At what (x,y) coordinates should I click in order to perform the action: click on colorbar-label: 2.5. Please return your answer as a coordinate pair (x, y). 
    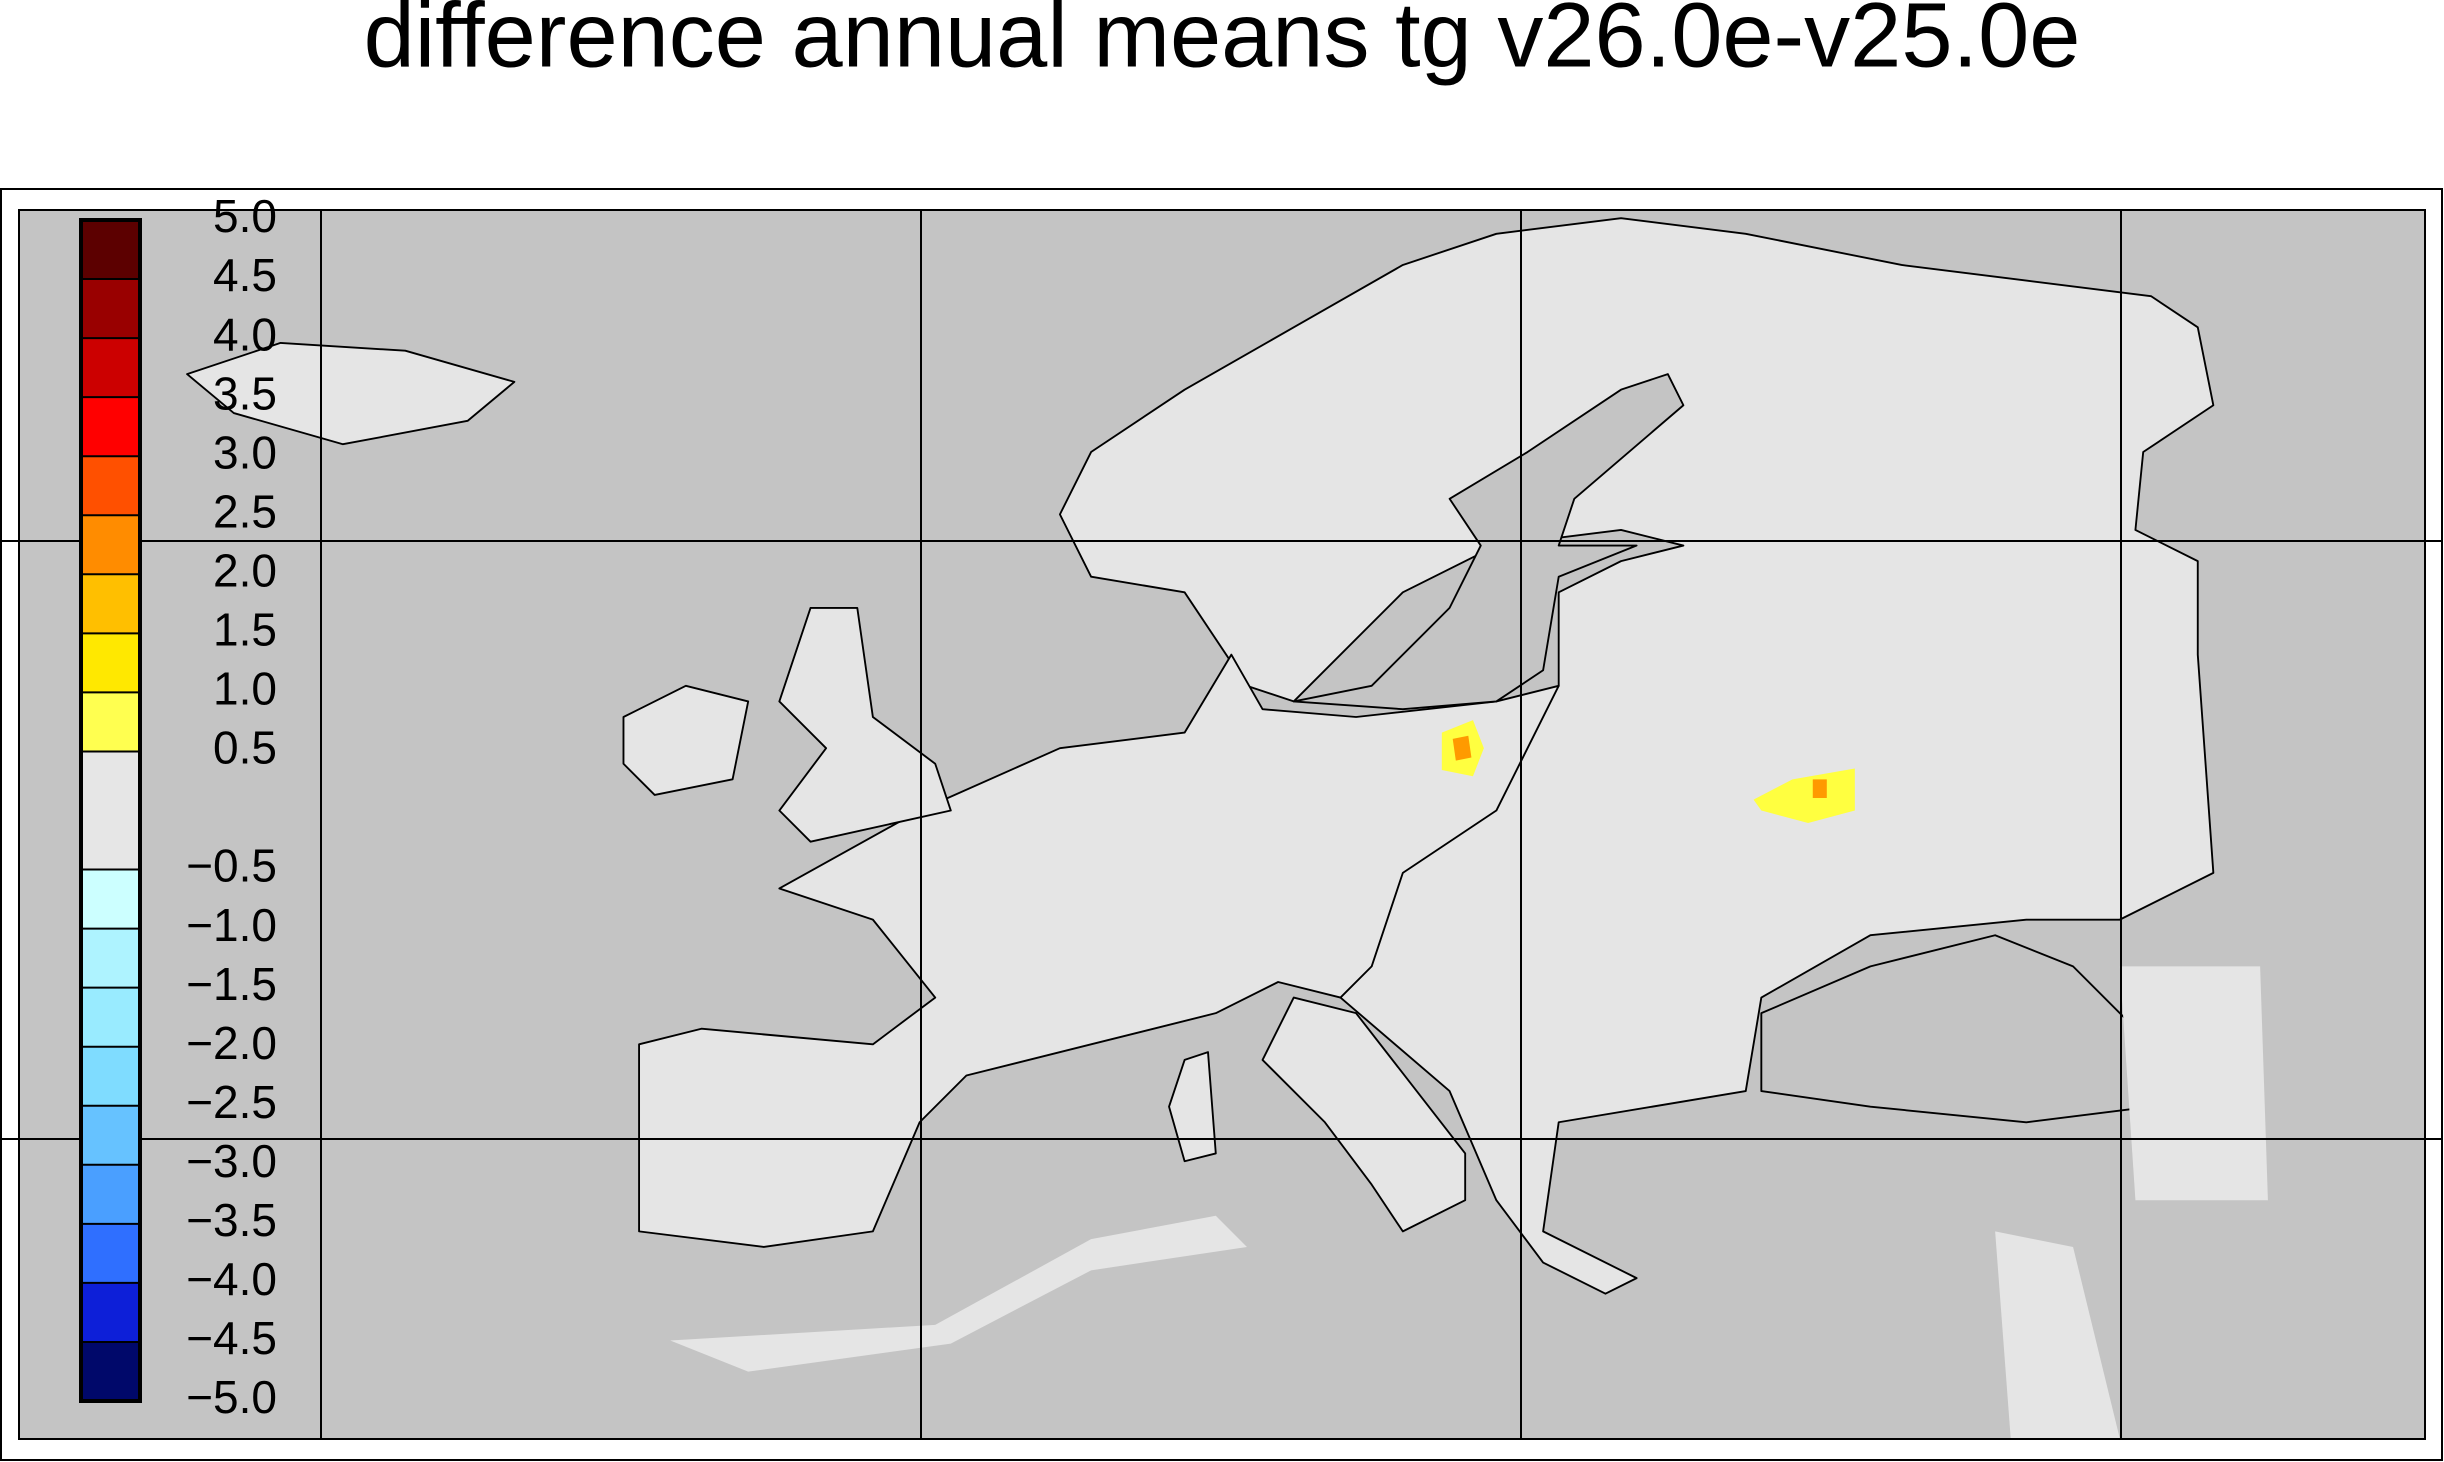
    Looking at the image, I should click on (245, 511).